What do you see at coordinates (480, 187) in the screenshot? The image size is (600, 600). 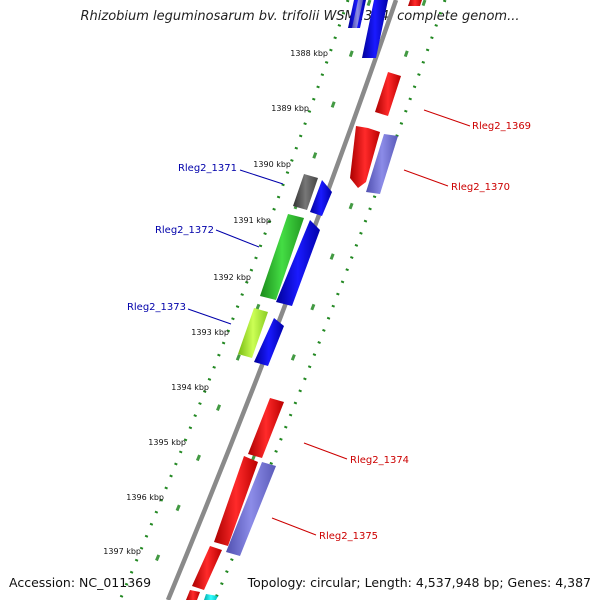 I see `gene-label-rleg2-1370: Rleg2_1370` at bounding box center [480, 187].